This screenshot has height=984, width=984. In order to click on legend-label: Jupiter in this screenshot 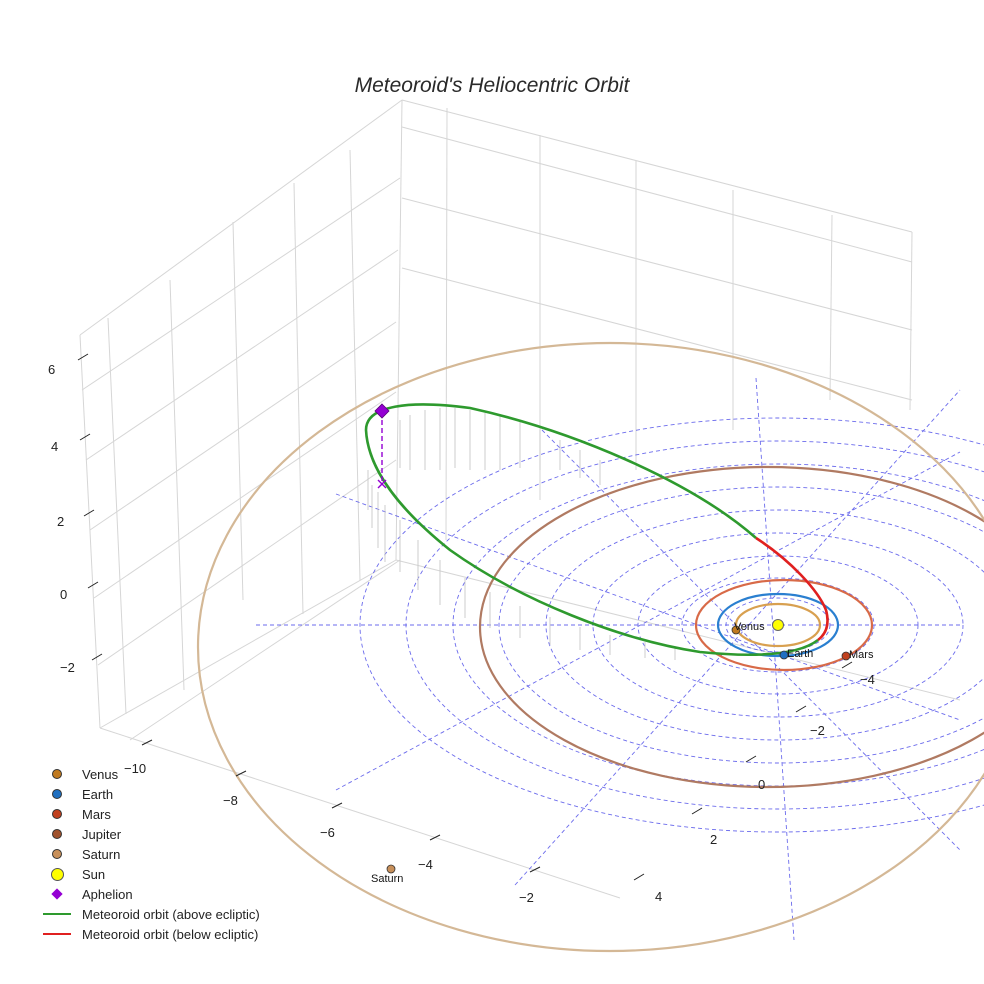, I will do `click(102, 834)`.